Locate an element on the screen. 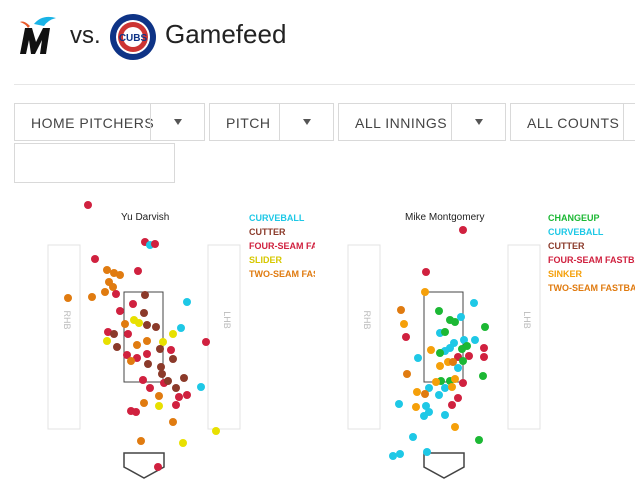  counts-dropdown: ALL COUNTS is located at coordinates (572, 122).